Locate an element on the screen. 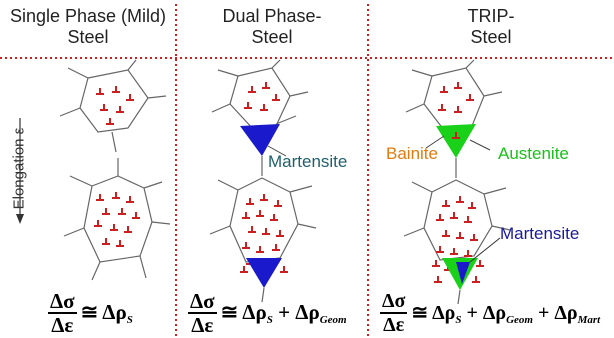  dual-phase-grain-bottom is located at coordinates (263, 240).